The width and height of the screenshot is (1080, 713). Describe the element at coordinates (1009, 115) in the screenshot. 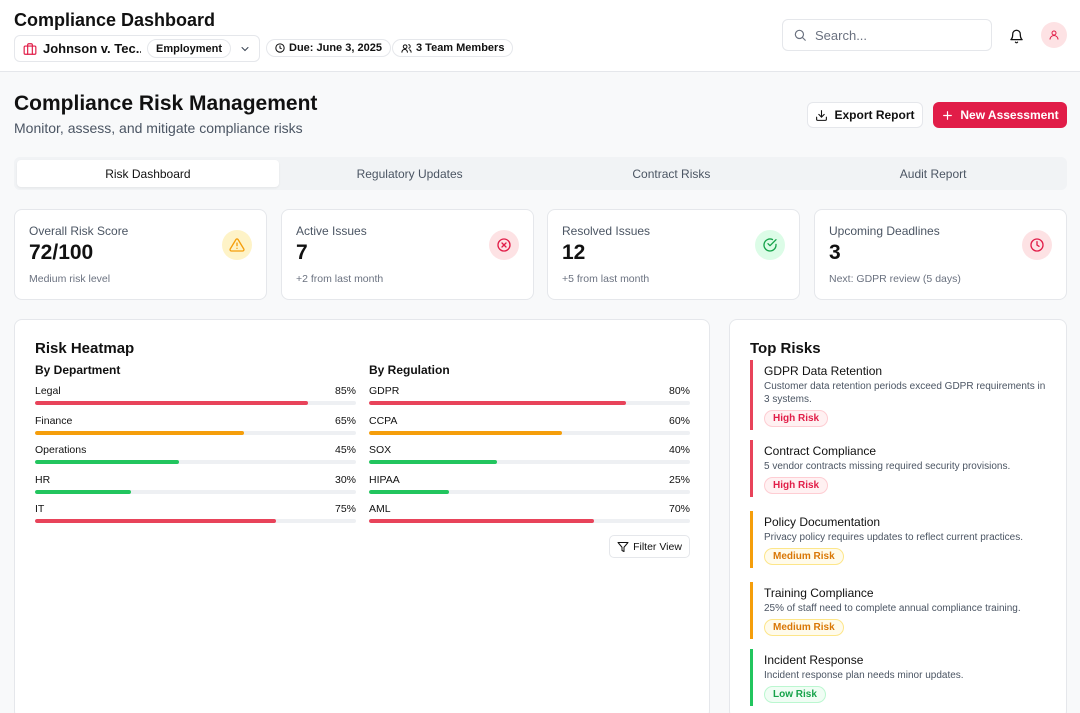

I see `new-assessment-label: New Assessment` at that location.